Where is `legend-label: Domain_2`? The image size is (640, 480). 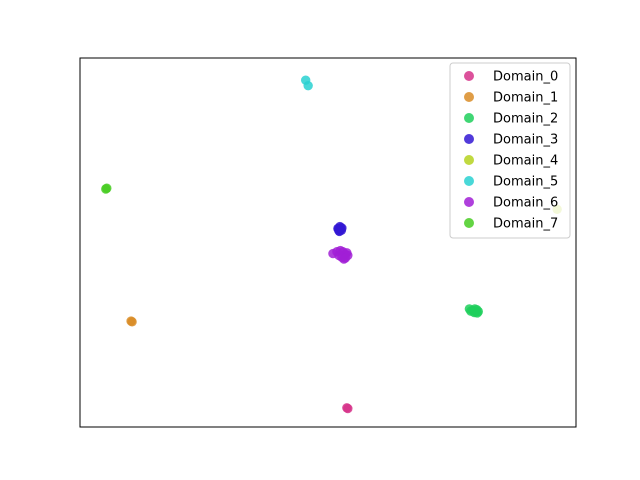 legend-label: Domain_2 is located at coordinates (525, 119).